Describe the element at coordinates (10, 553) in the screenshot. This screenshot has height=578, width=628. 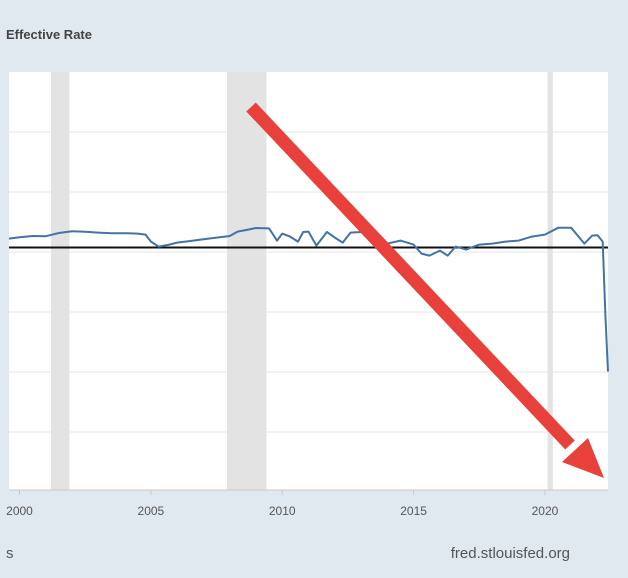
I see `footer-left-text: s` at that location.